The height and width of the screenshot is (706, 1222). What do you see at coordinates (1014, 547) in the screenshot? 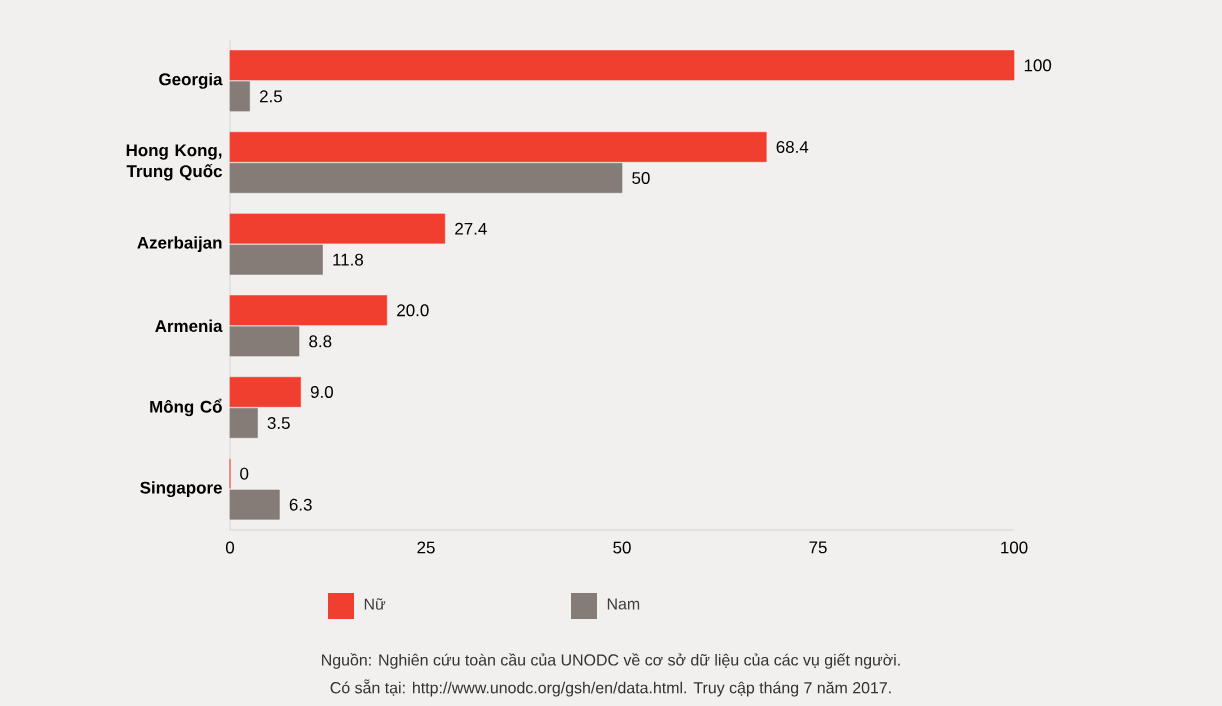
I see `x-tick-label: 100` at bounding box center [1014, 547].